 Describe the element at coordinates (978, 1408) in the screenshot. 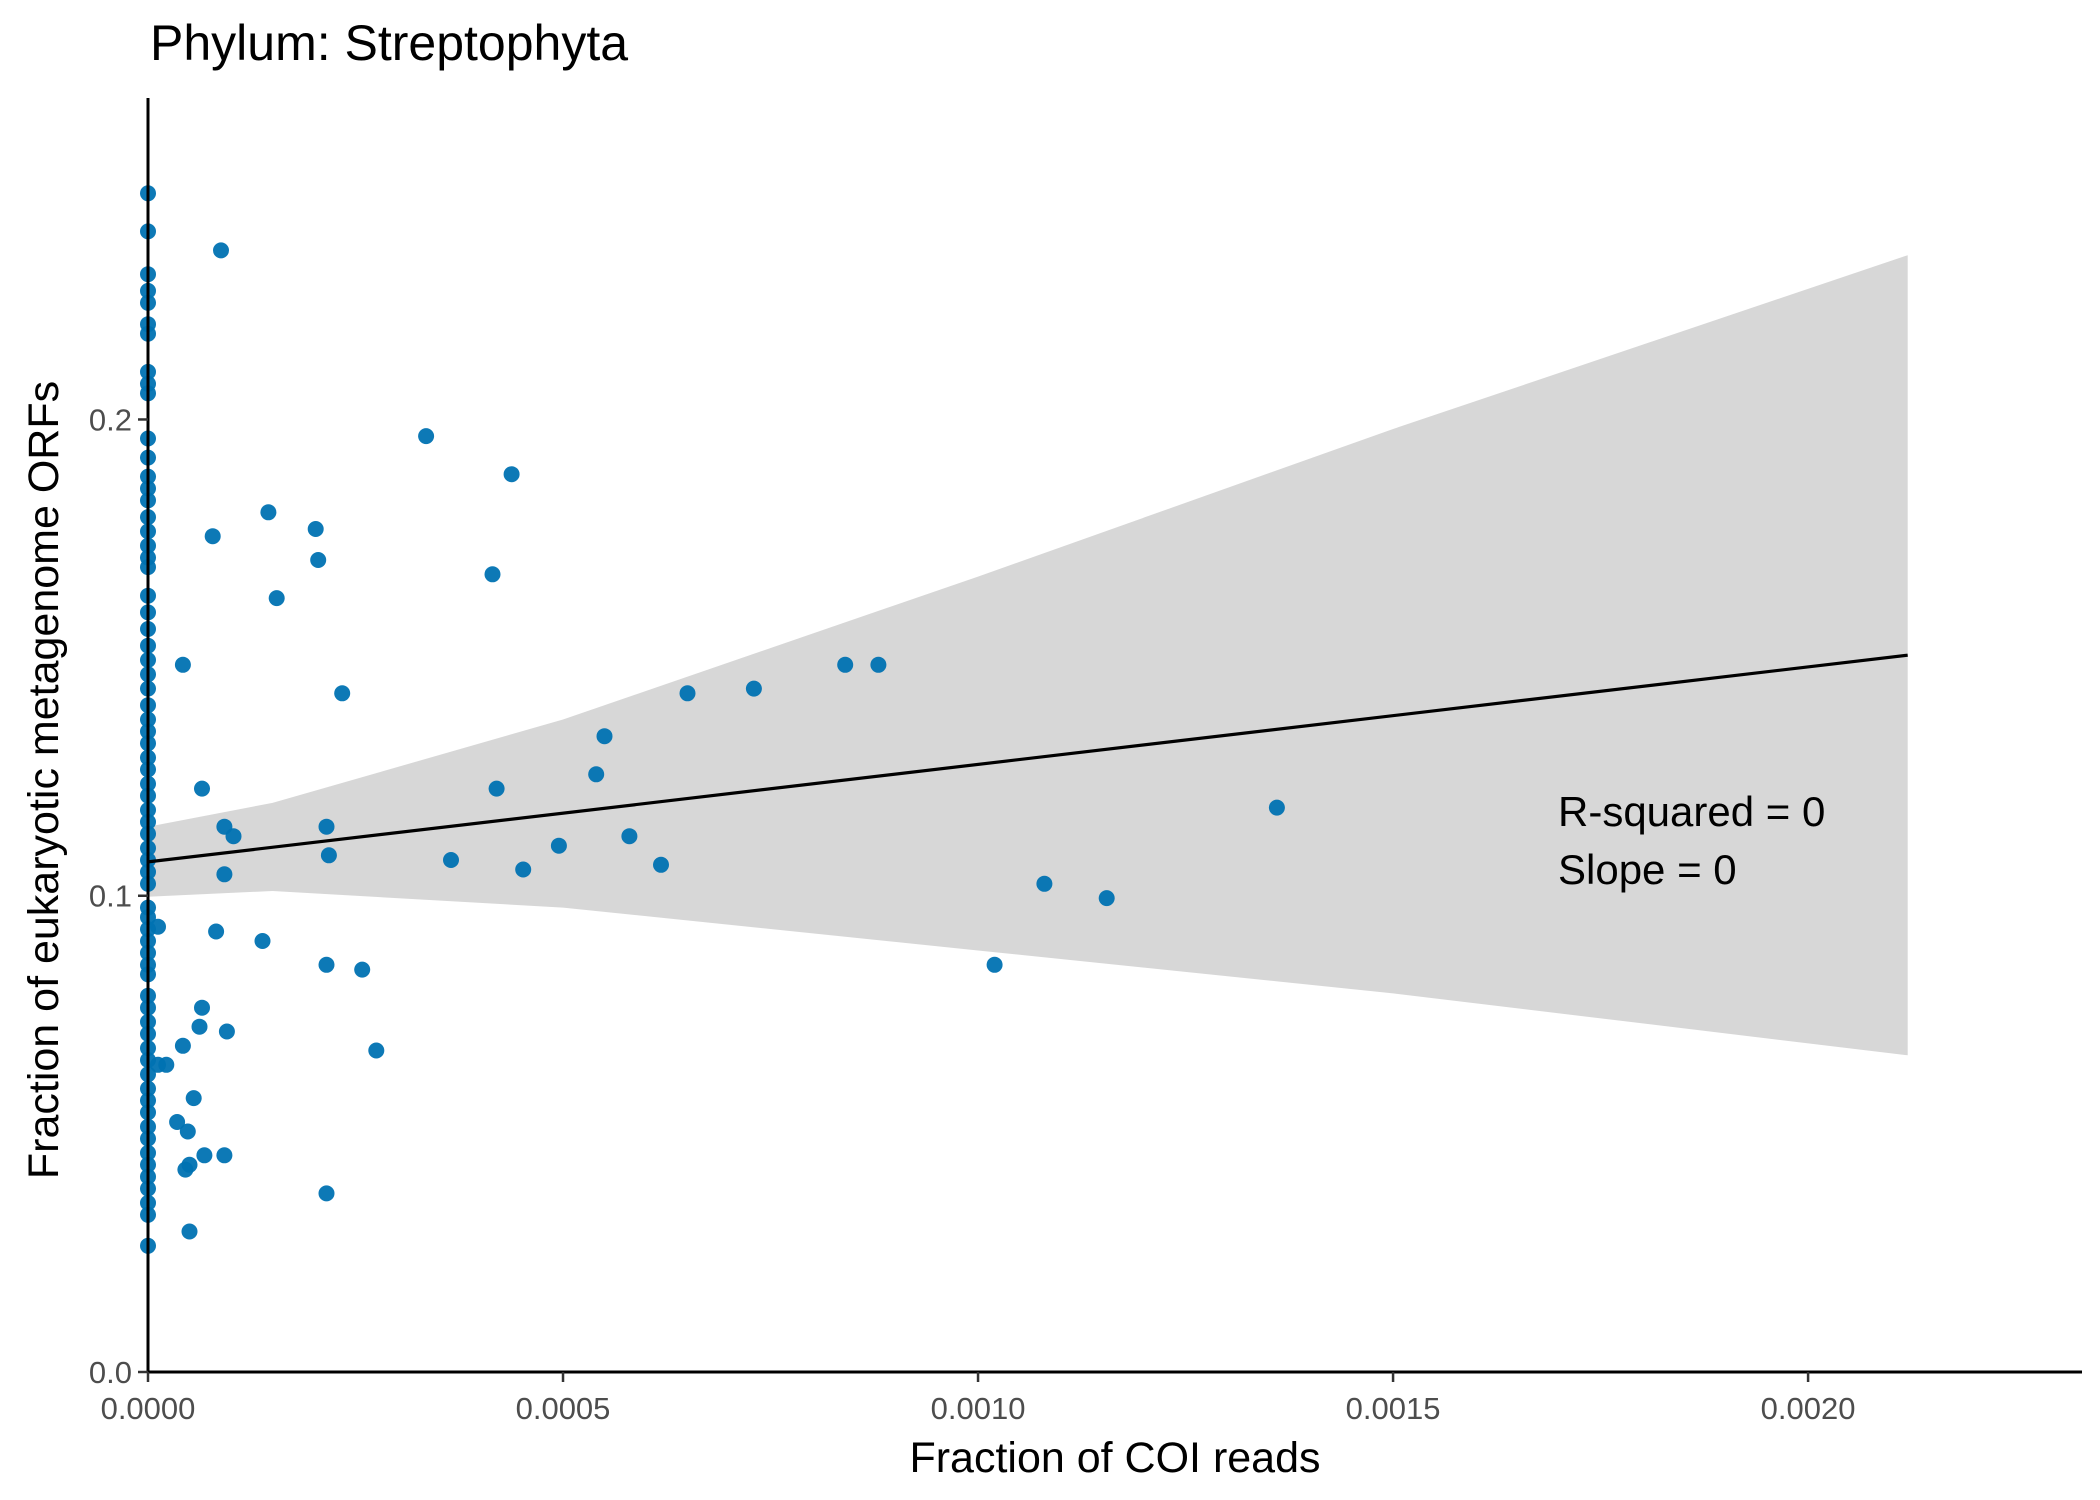

I see `x-tick-label: 0.0010` at that location.